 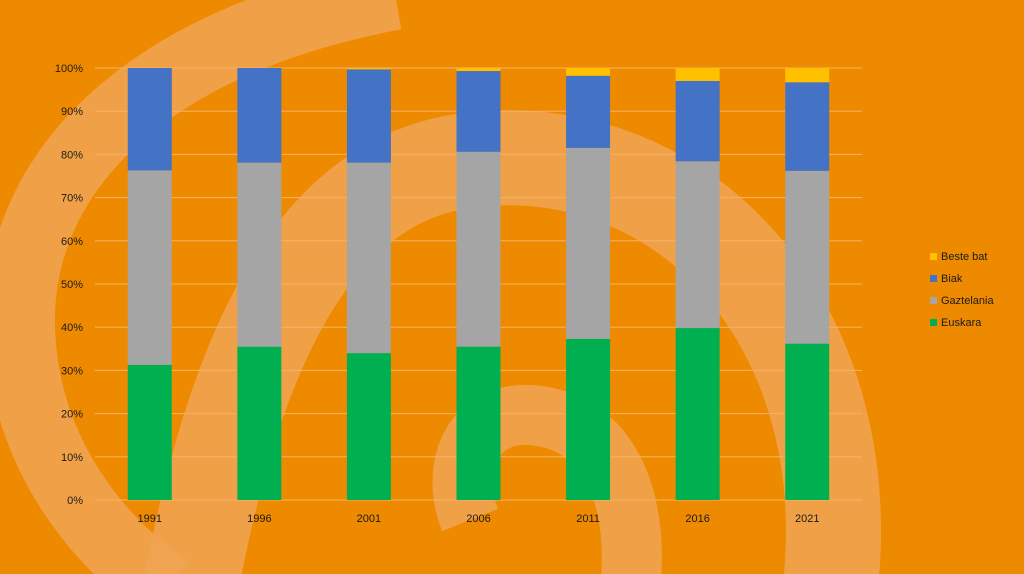 What do you see at coordinates (478, 249) in the screenshot?
I see `bar-segment-gaztelania-2006` at bounding box center [478, 249].